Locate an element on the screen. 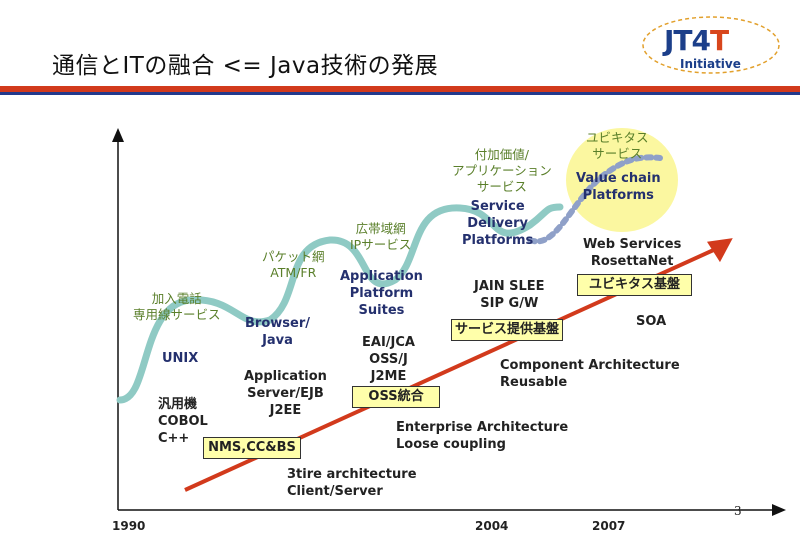 Image resolution: width=800 pixels, height=546 pixels. box-nms-ccbs: NMS,CC&BS is located at coordinates (252, 448).